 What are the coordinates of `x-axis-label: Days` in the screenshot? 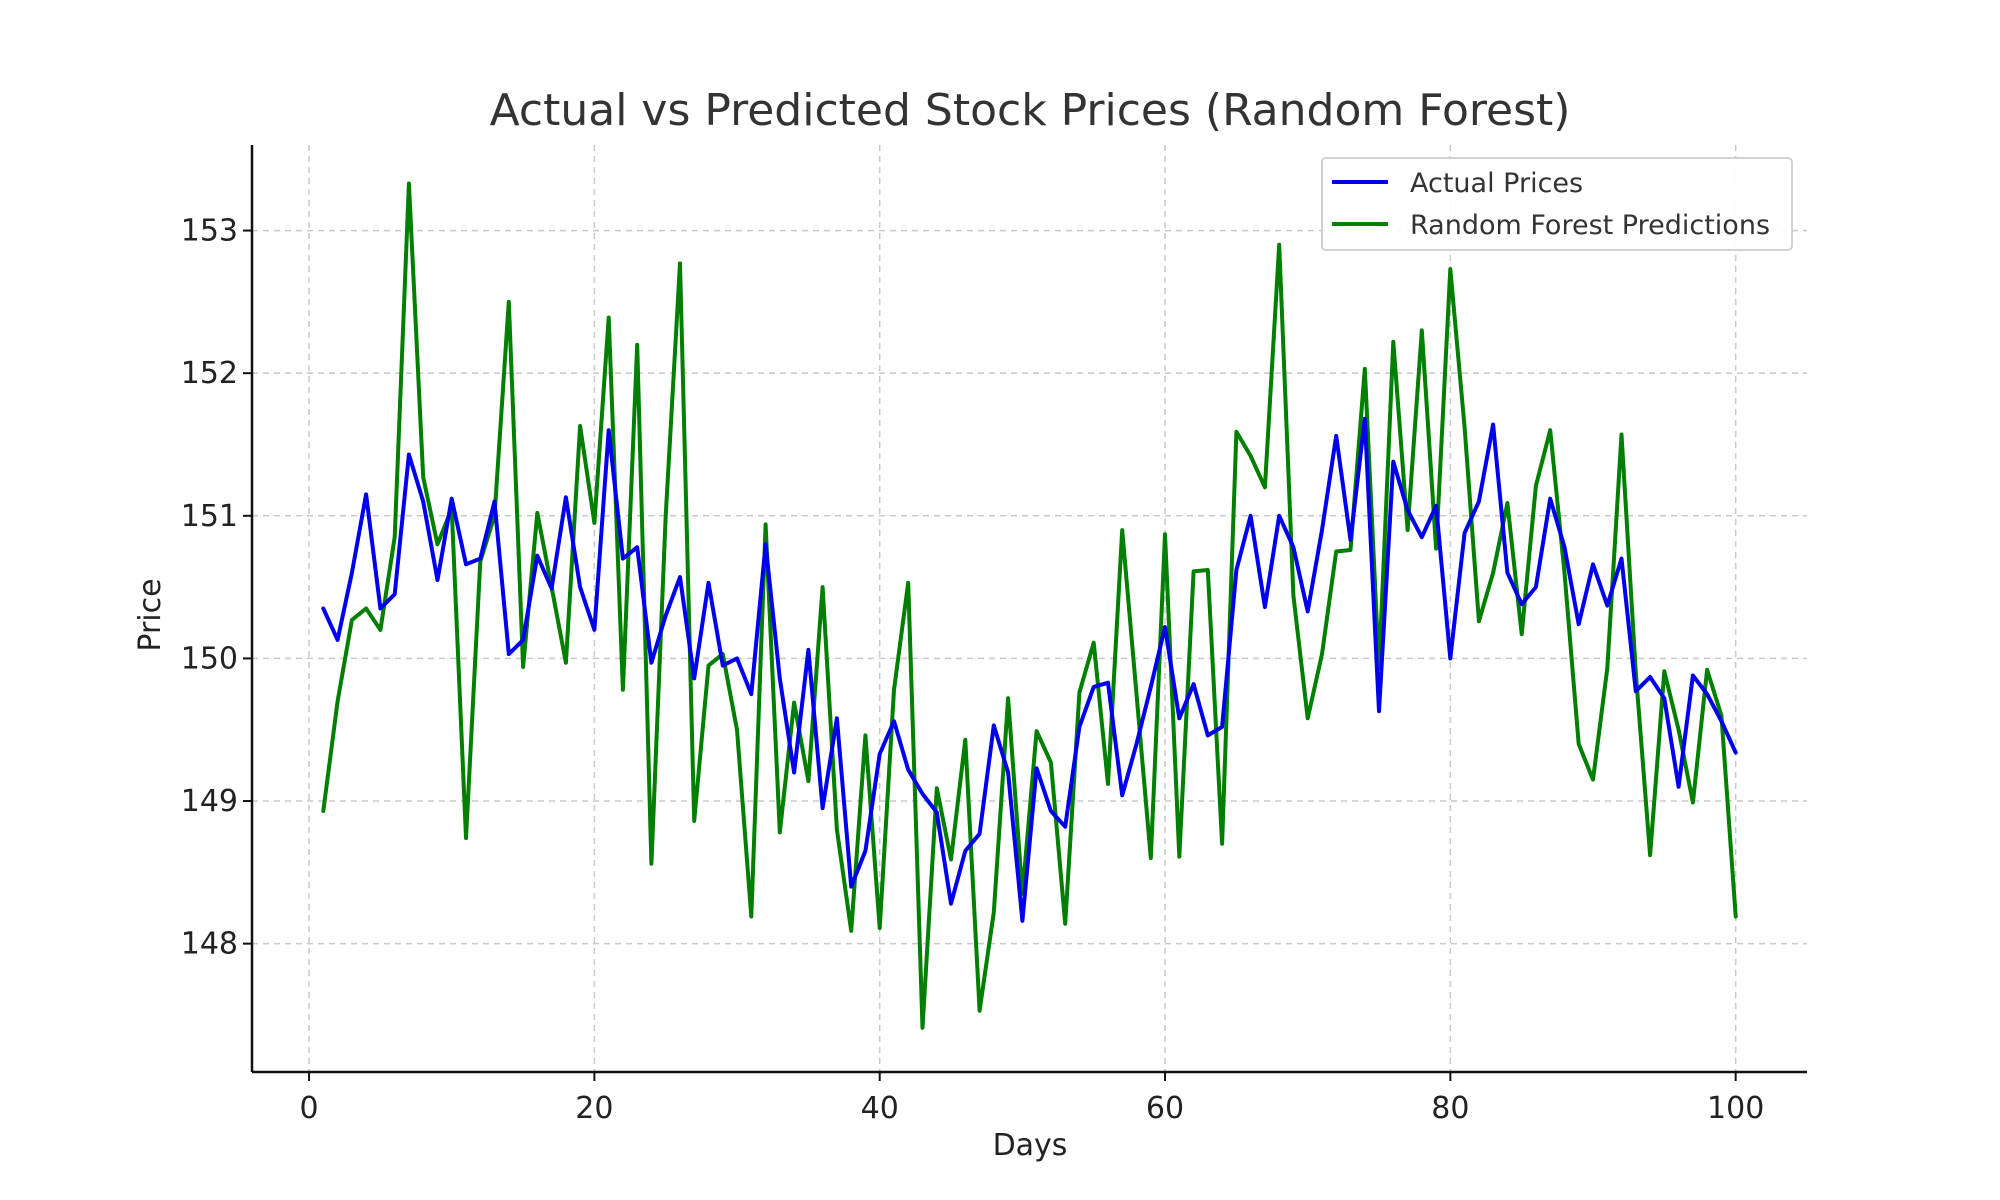 It's located at (1030, 1145).